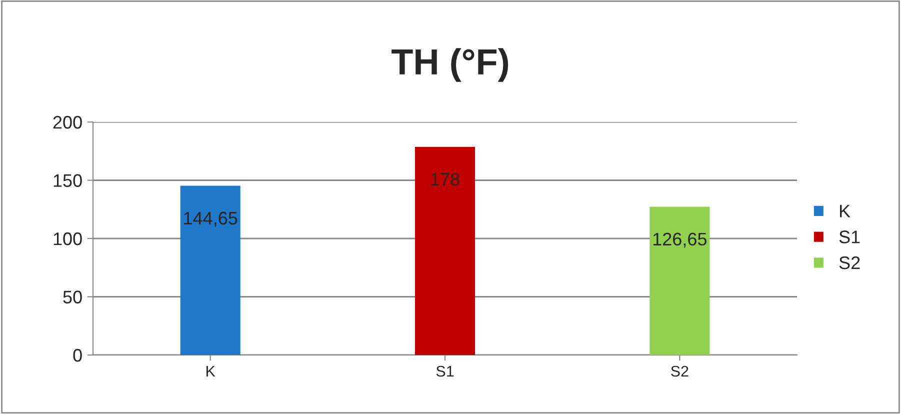  What do you see at coordinates (445, 371) in the screenshot?
I see `x-tick-label: S1` at bounding box center [445, 371].